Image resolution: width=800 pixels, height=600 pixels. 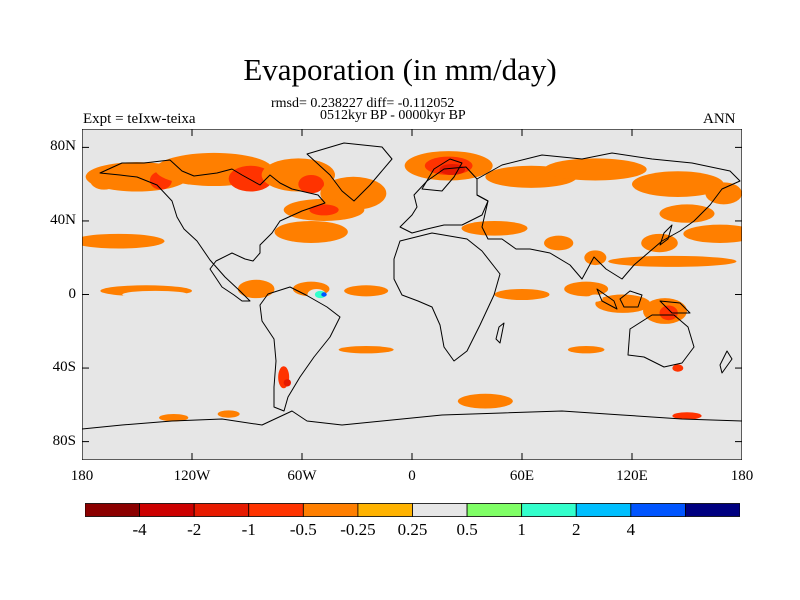 I want to click on coast-madagascar, so click(x=500, y=333).